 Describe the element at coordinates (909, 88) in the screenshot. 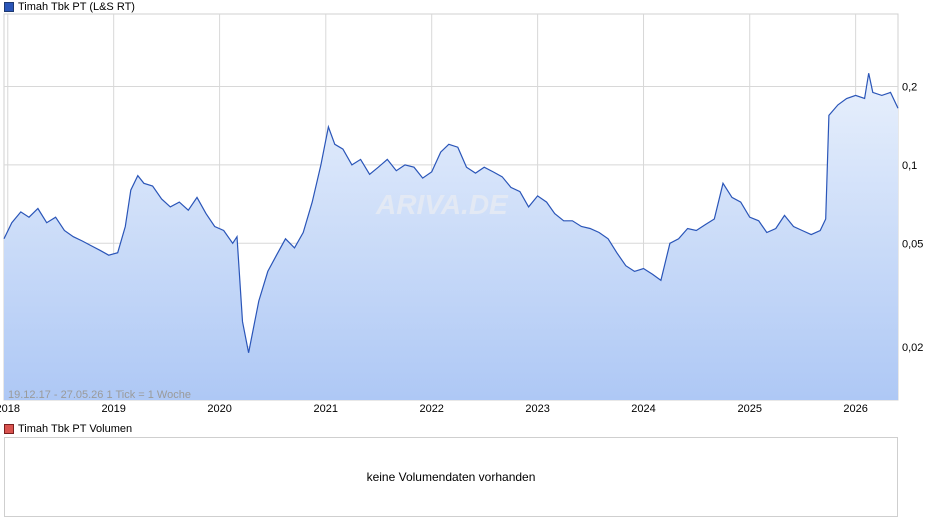

I see `y-tick-label: 0,2` at that location.